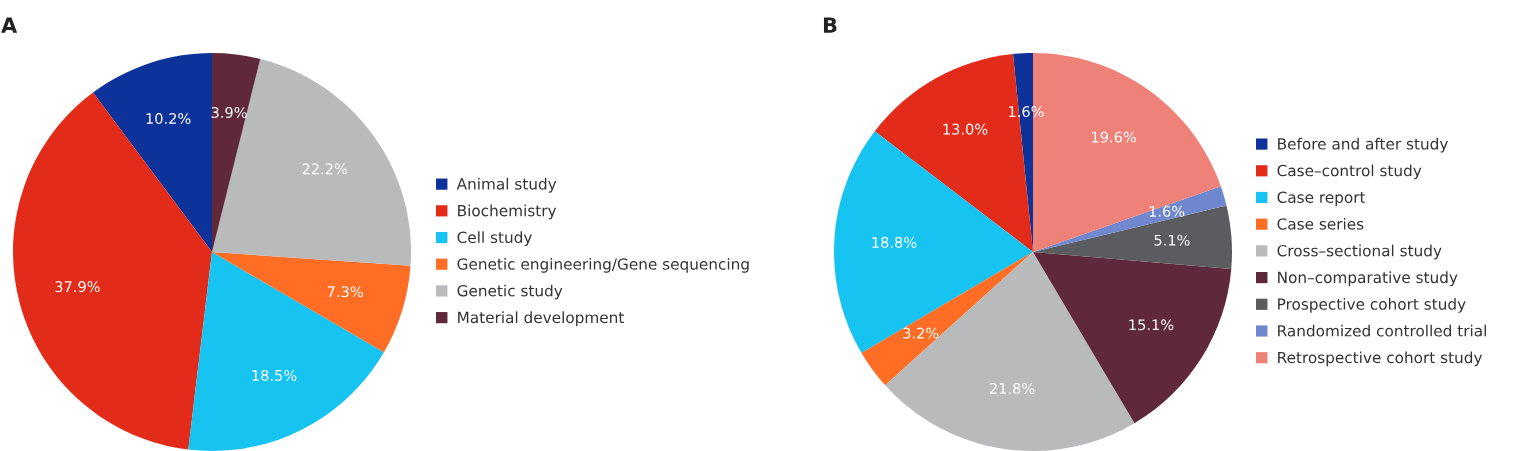 Image resolution: width=1522 pixels, height=451 pixels. I want to click on legend-label: Retrospective cohort study, so click(1380, 359).